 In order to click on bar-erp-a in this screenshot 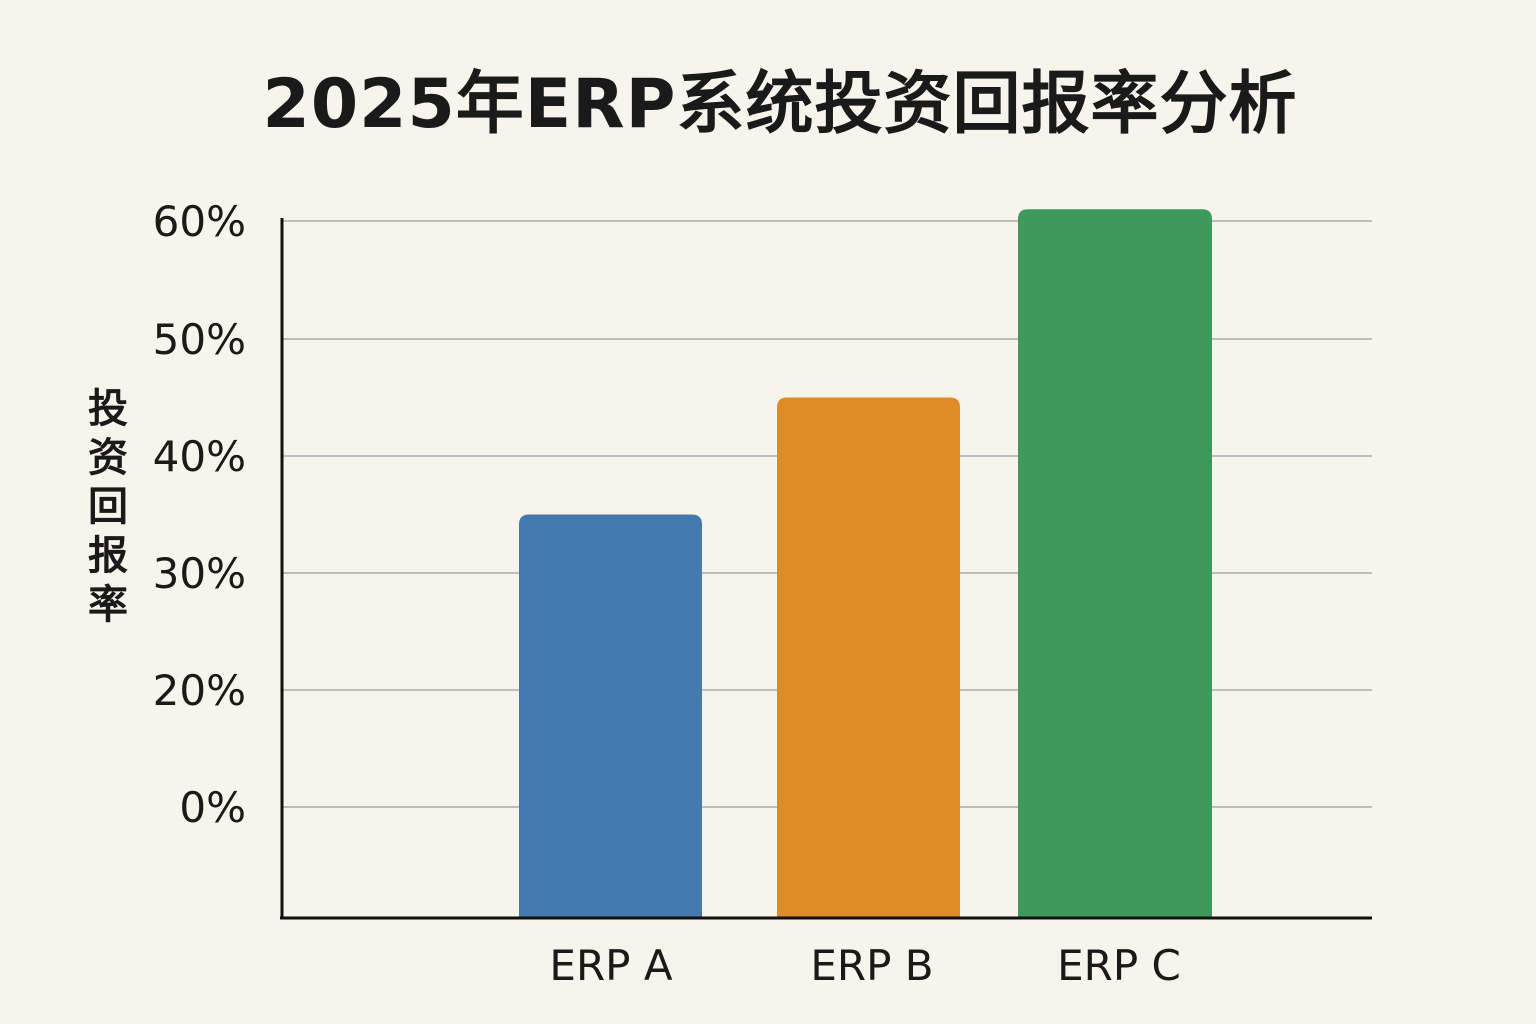, I will do `click(610, 715)`.